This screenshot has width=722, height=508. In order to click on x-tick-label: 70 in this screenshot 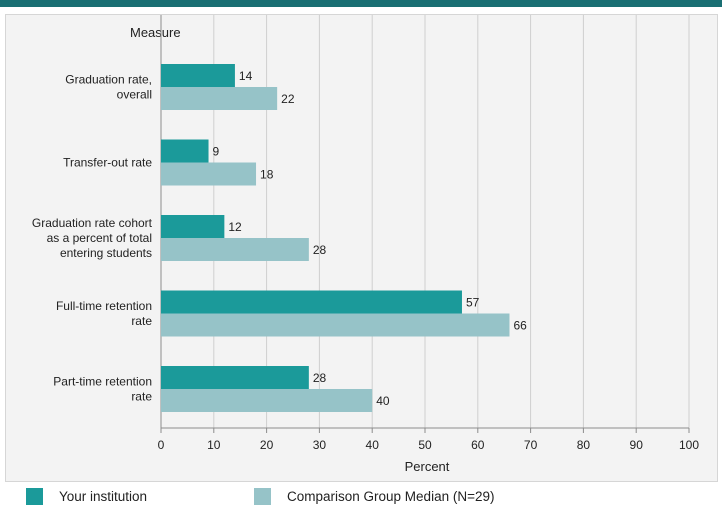, I will do `click(531, 445)`.